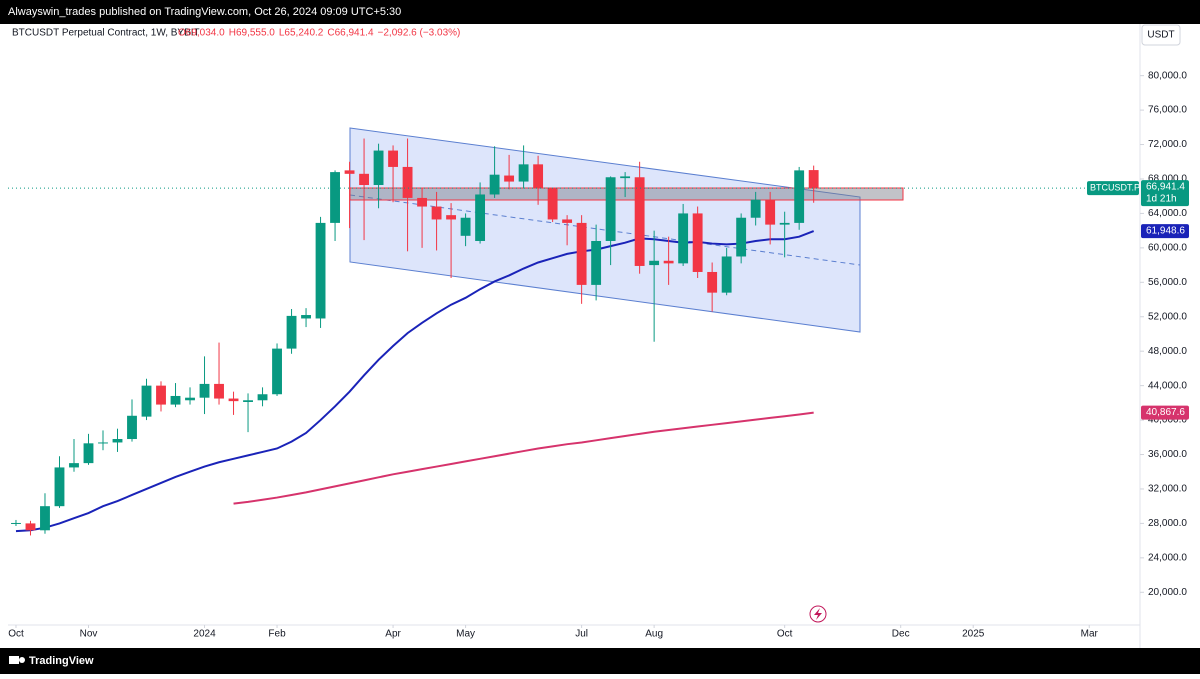  I want to click on y-tick-label: 68,000.0, so click(1167, 179).